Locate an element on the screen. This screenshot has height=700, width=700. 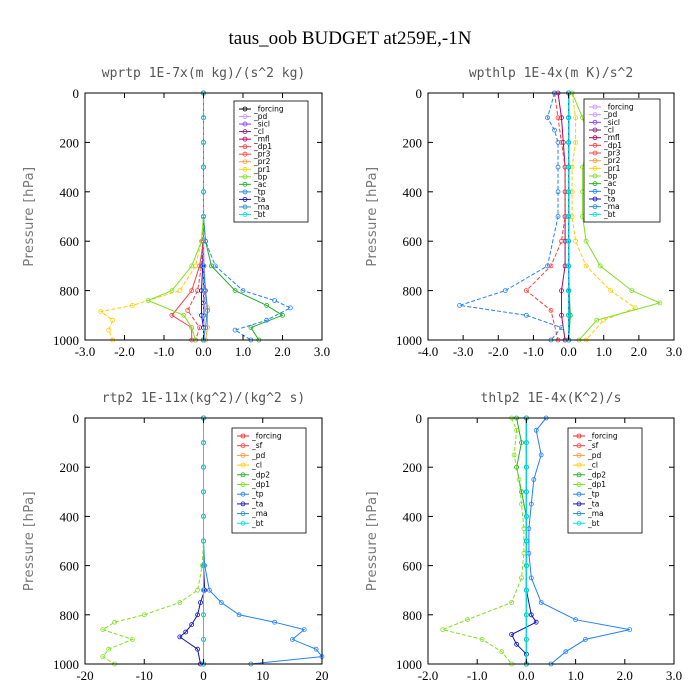
legend-entry: _forcing is located at coordinates (602, 436).